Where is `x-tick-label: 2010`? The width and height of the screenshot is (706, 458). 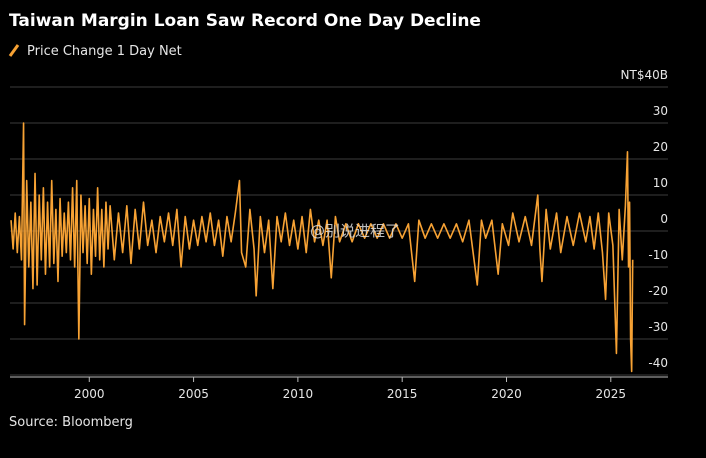
x-tick-label: 2010 is located at coordinates (298, 394).